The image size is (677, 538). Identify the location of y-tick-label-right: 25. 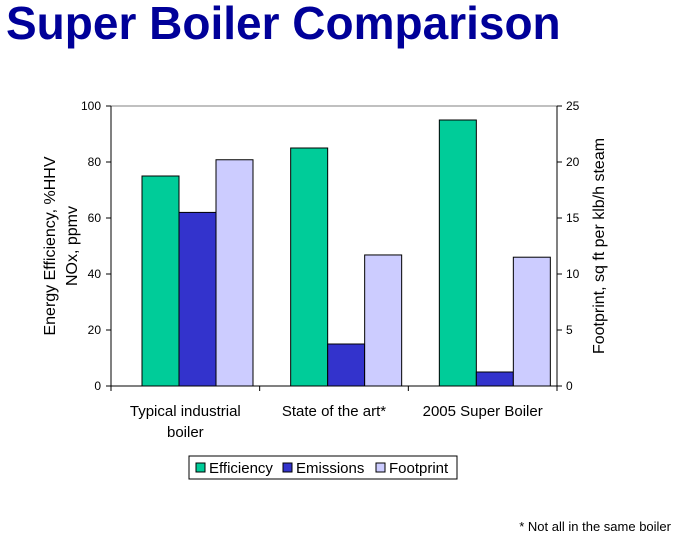
(573, 106).